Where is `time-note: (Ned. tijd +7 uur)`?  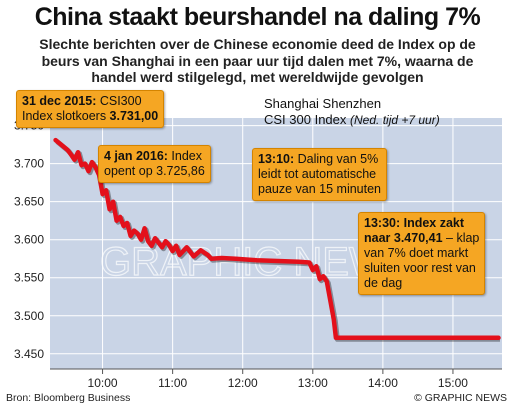
time-note: (Ned. tijd +7 uur) is located at coordinates (395, 120).